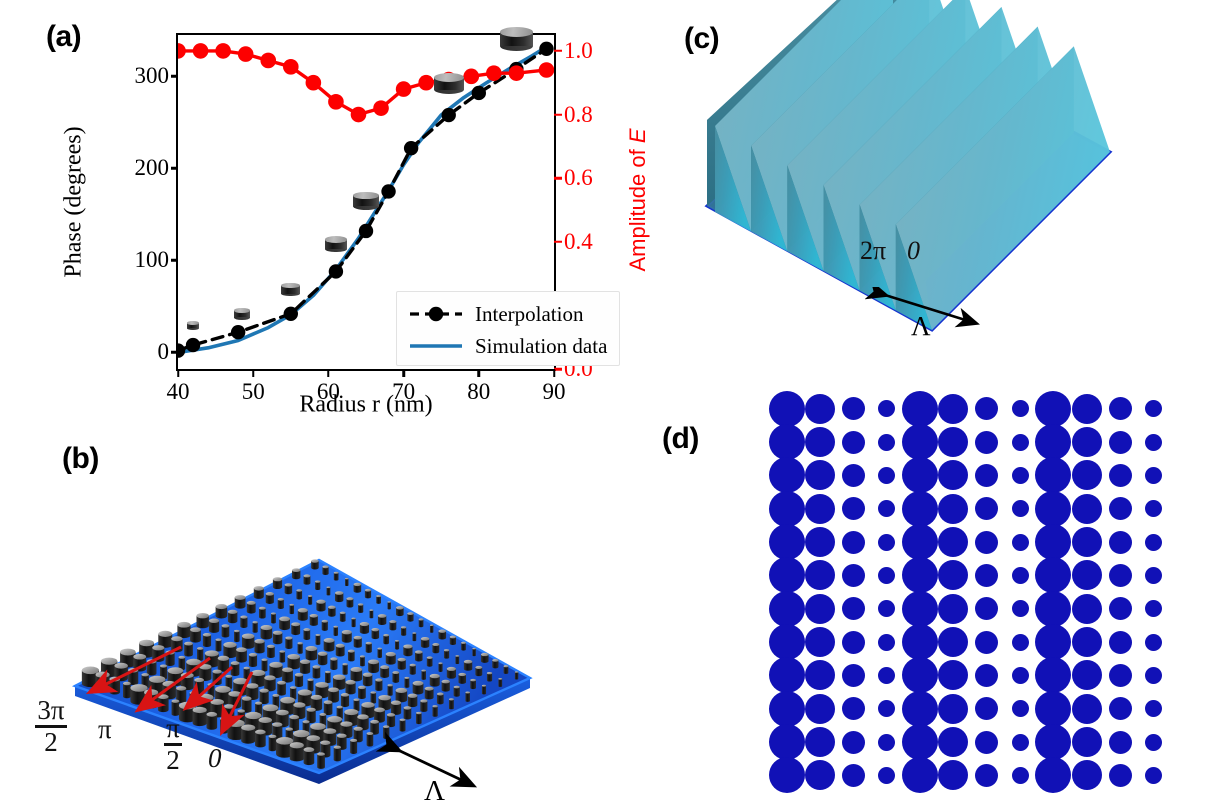 The height and width of the screenshot is (811, 1232). Describe the element at coordinates (573, 178) in the screenshot. I see `y-tick-right: 0.6` at that location.